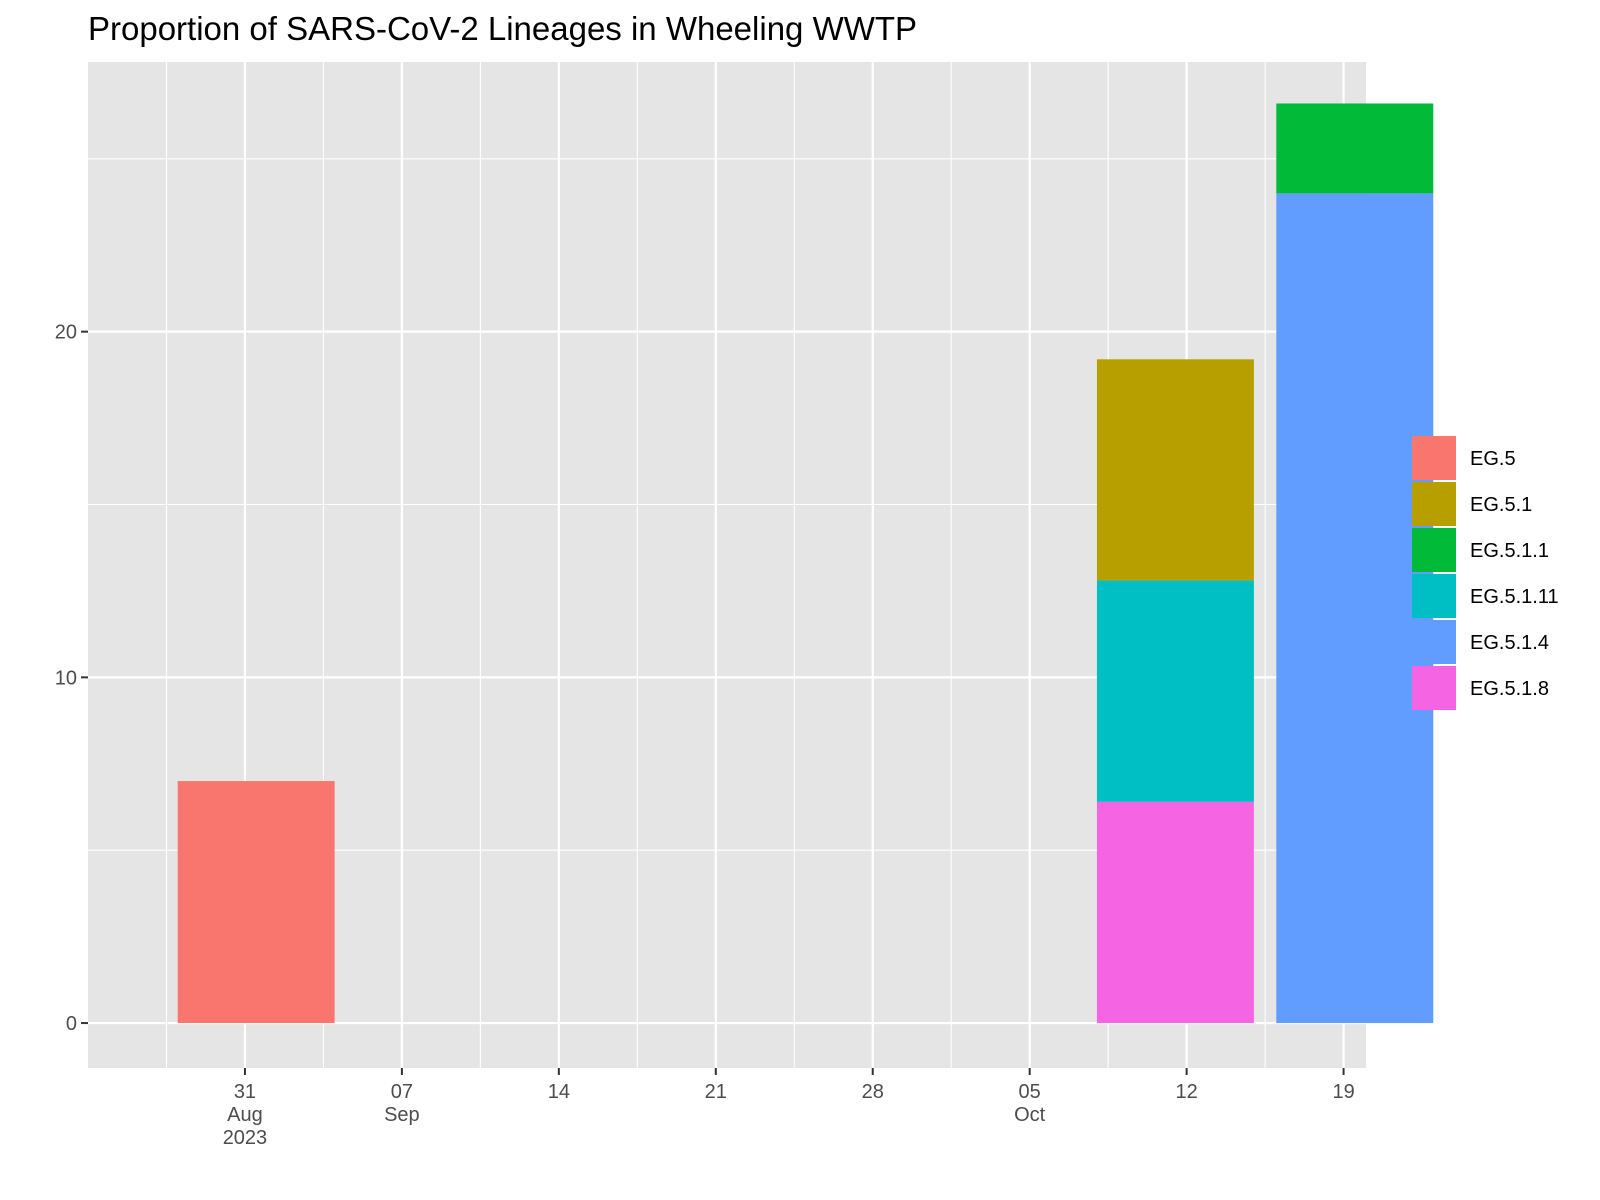  I want to click on x-tick-label: Aug, so click(245, 1115).